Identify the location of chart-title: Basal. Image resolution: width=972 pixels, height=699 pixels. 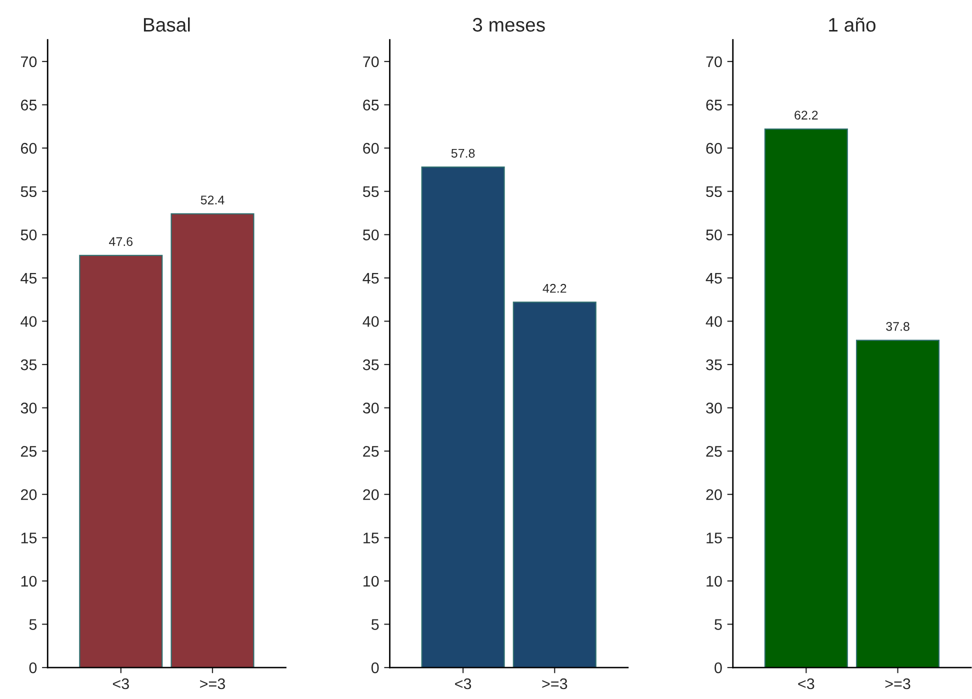
(167, 24).